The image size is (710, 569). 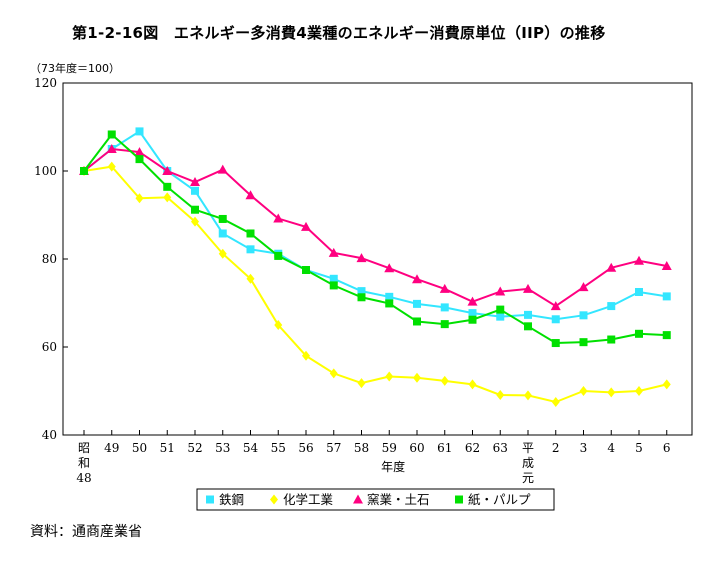 I want to click on chart-title: 第1-2-16図 エネルギー多消費4業種のエネルギー消費原単位（IIP）の推移, so click(x=339, y=33).